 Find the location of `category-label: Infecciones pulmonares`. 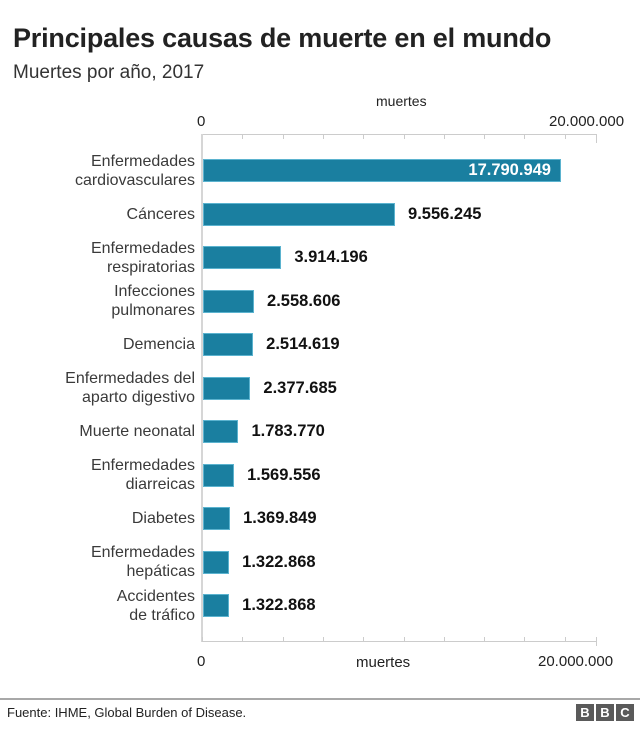

category-label: Infecciones pulmonares is located at coordinates (97, 301).